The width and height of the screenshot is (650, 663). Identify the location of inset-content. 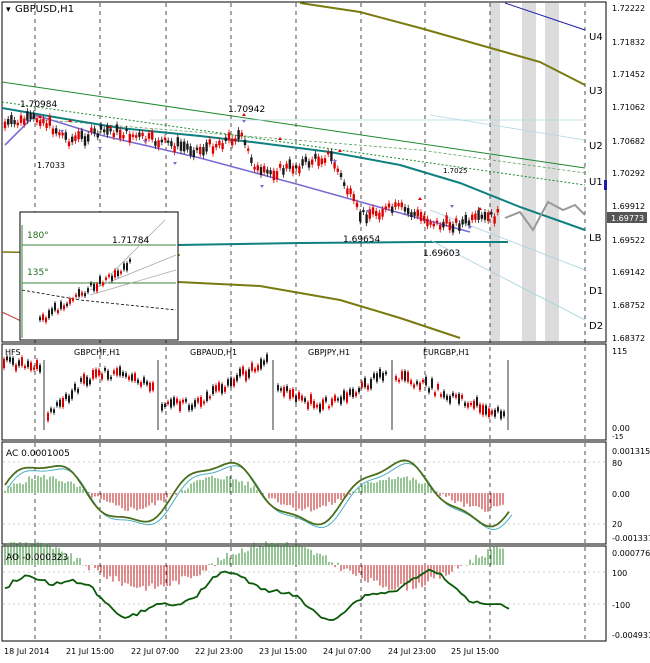
(99, 278).